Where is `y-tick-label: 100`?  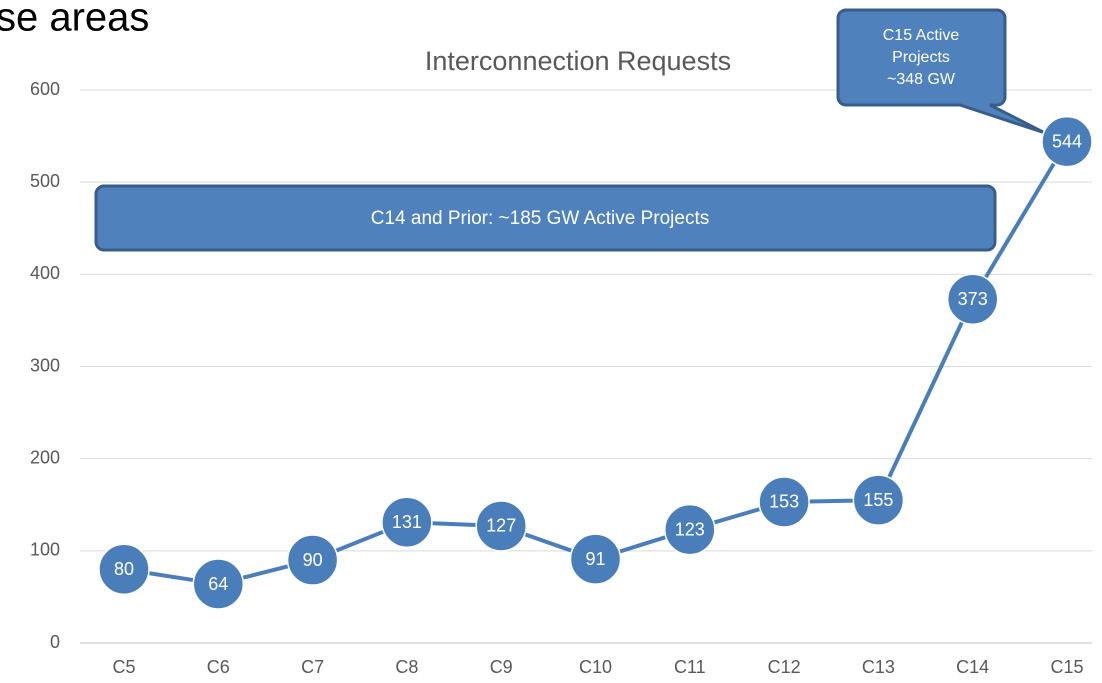 y-tick-label: 100 is located at coordinates (45, 550).